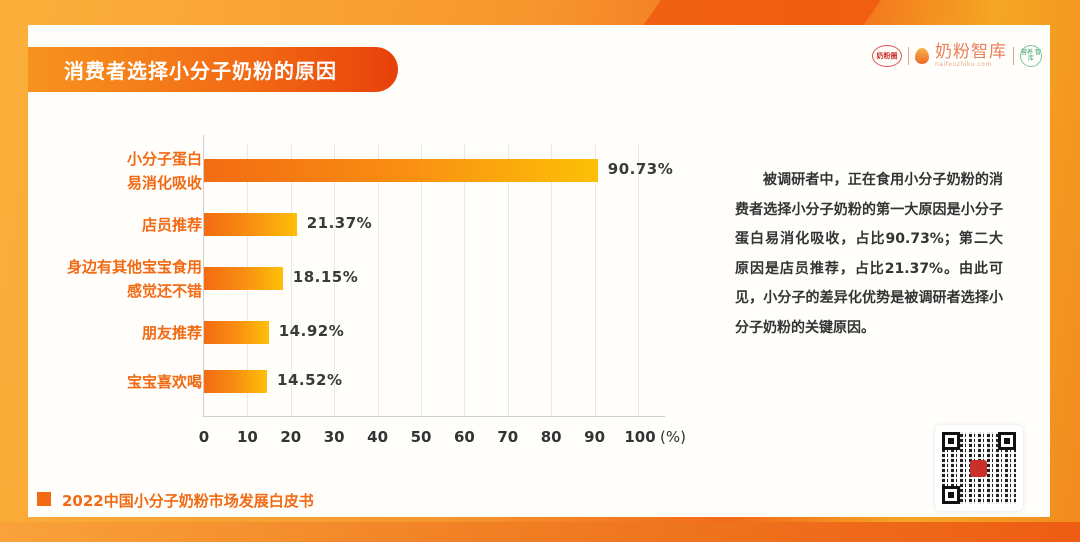 The height and width of the screenshot is (542, 1080). What do you see at coordinates (325, 277) in the screenshot?
I see `bar-value-label: 18.15%` at bounding box center [325, 277].